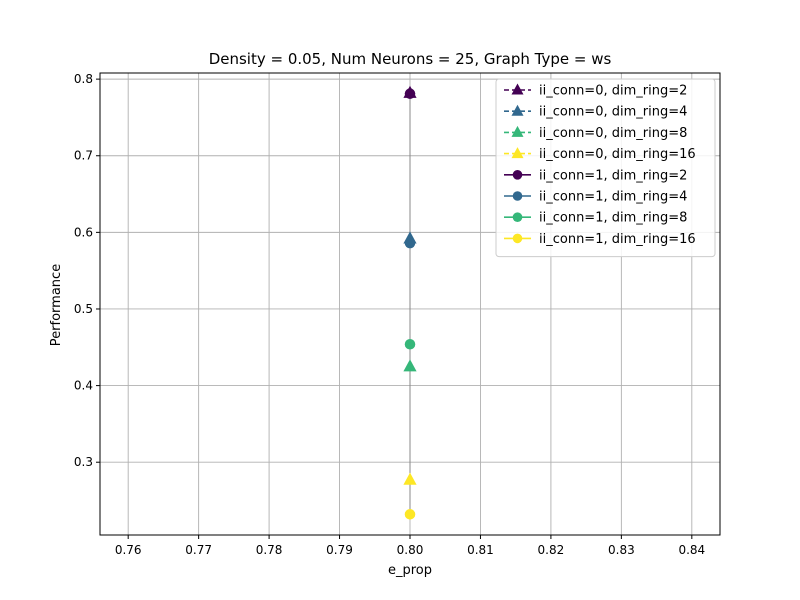 The width and height of the screenshot is (800, 600). I want to click on legend-label: ii_conn=1, dim_ring=8, so click(613, 218).